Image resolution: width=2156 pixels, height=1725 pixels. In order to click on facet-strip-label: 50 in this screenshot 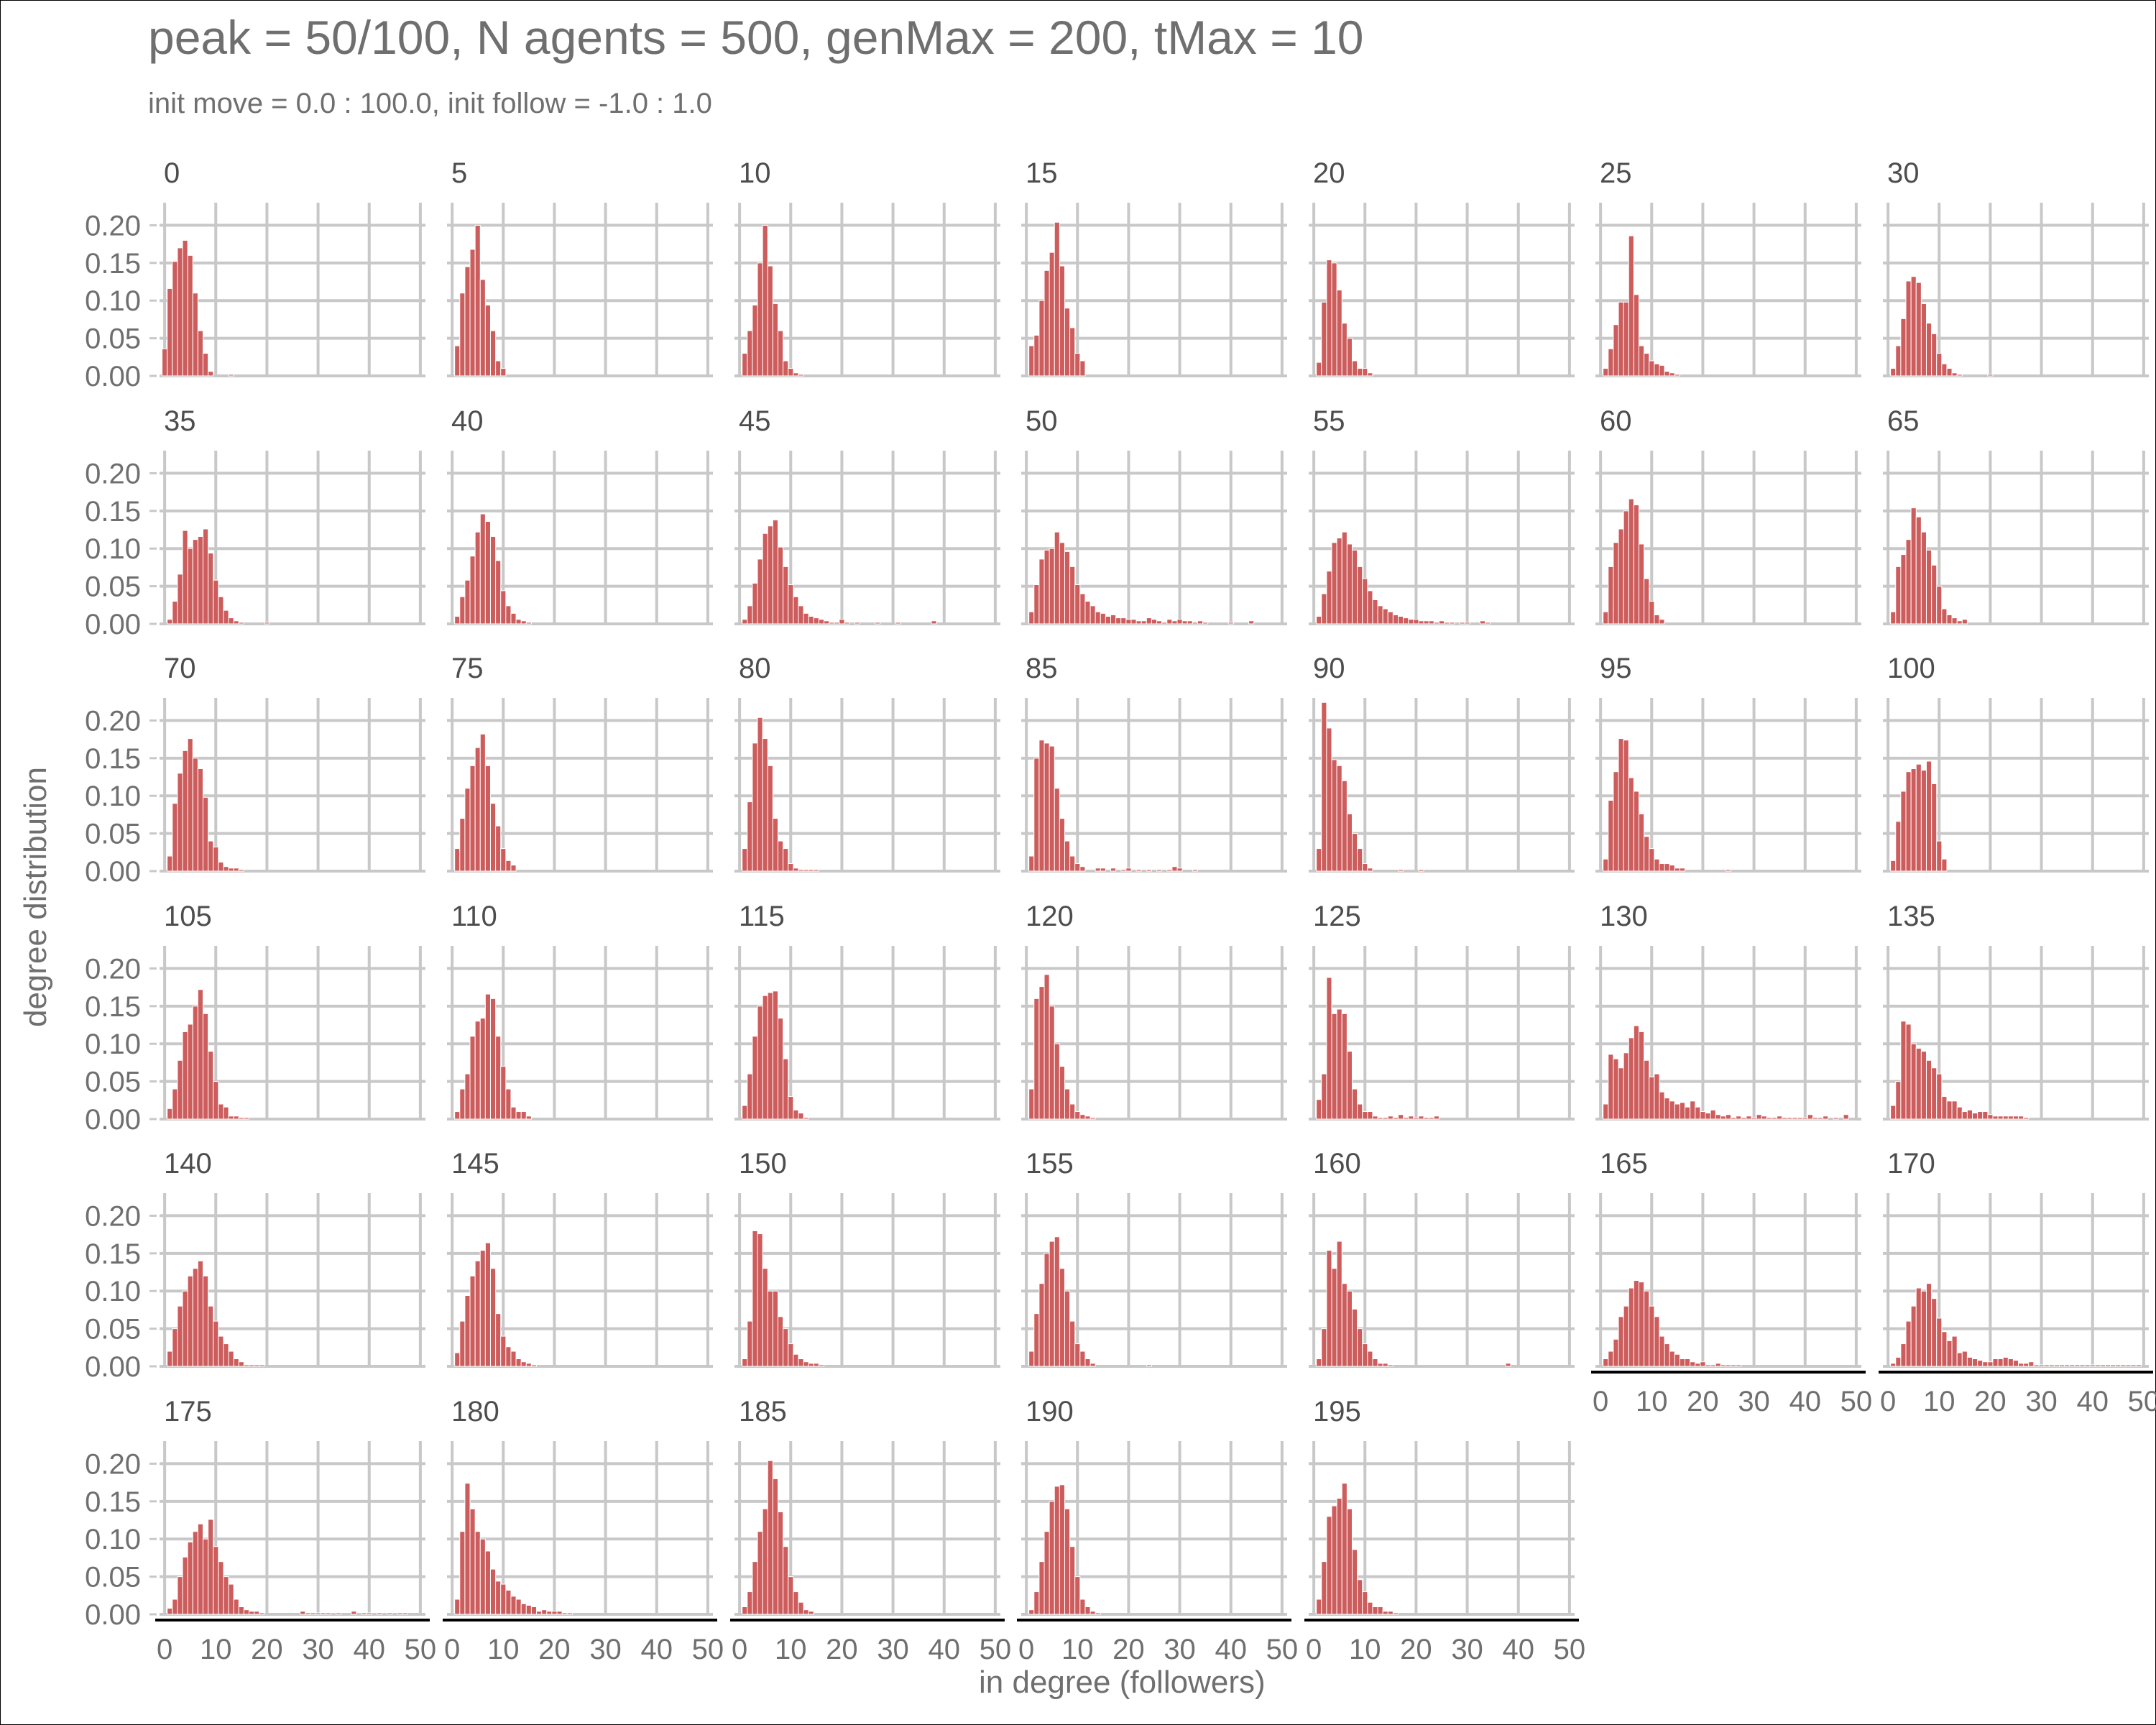, I will do `click(1042, 421)`.